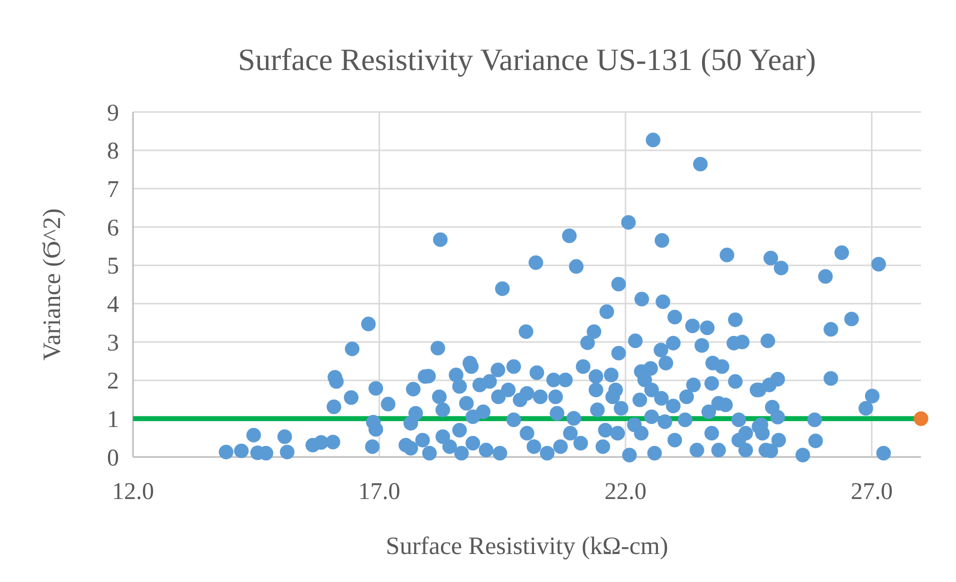 This screenshot has height=582, width=956. I want to click on y-tick-label: 1, so click(113, 420).